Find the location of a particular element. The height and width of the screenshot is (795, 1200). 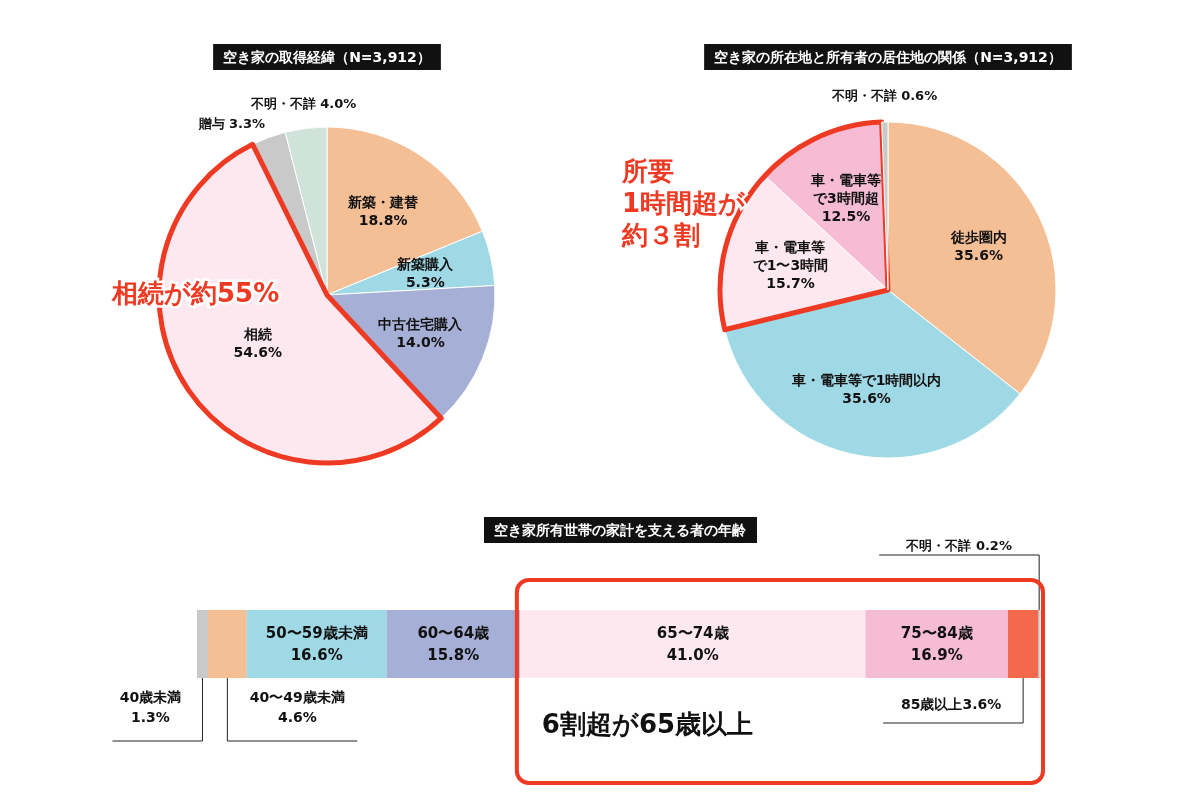

text: 6割超が65歳以上 is located at coordinates (647, 724).